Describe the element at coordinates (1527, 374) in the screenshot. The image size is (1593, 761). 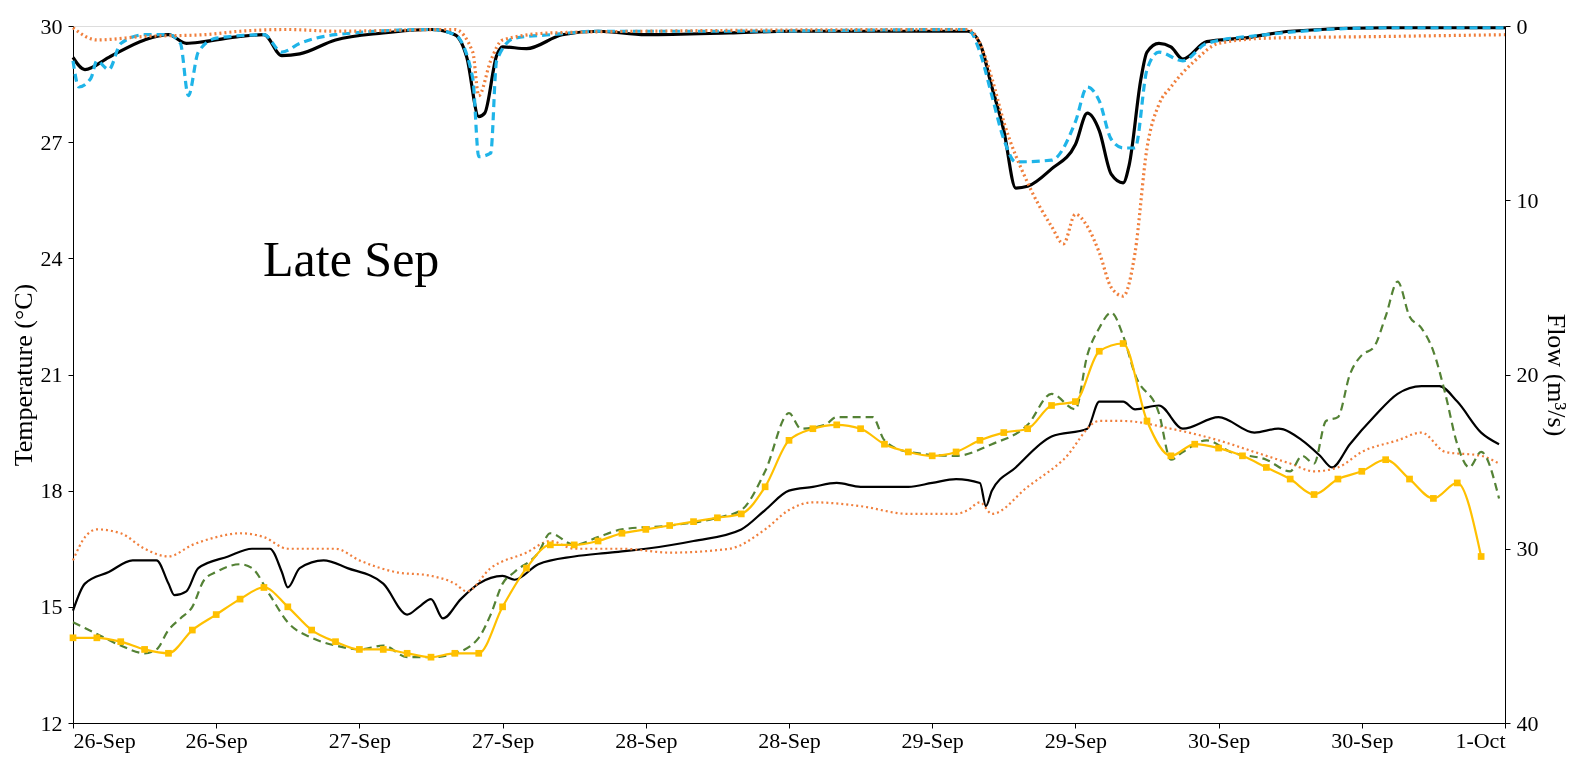
I see `y2-tick-label: 20` at that location.